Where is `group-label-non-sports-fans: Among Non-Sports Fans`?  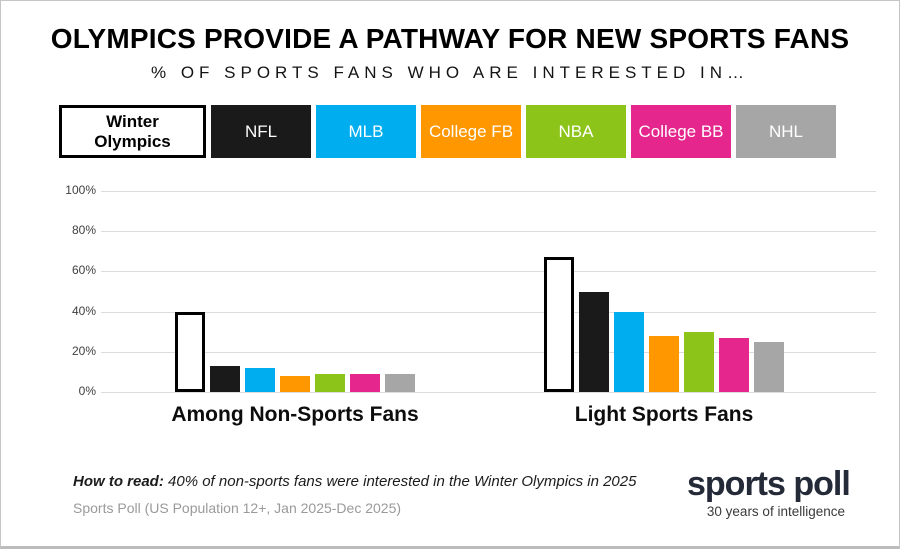
group-label-non-sports-fans: Among Non-Sports Fans is located at coordinates (295, 414).